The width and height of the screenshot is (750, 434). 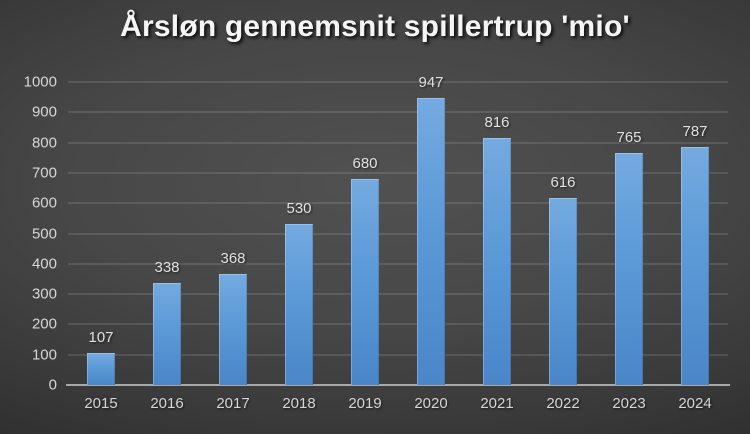 I want to click on x-axis-line, so click(x=398, y=385).